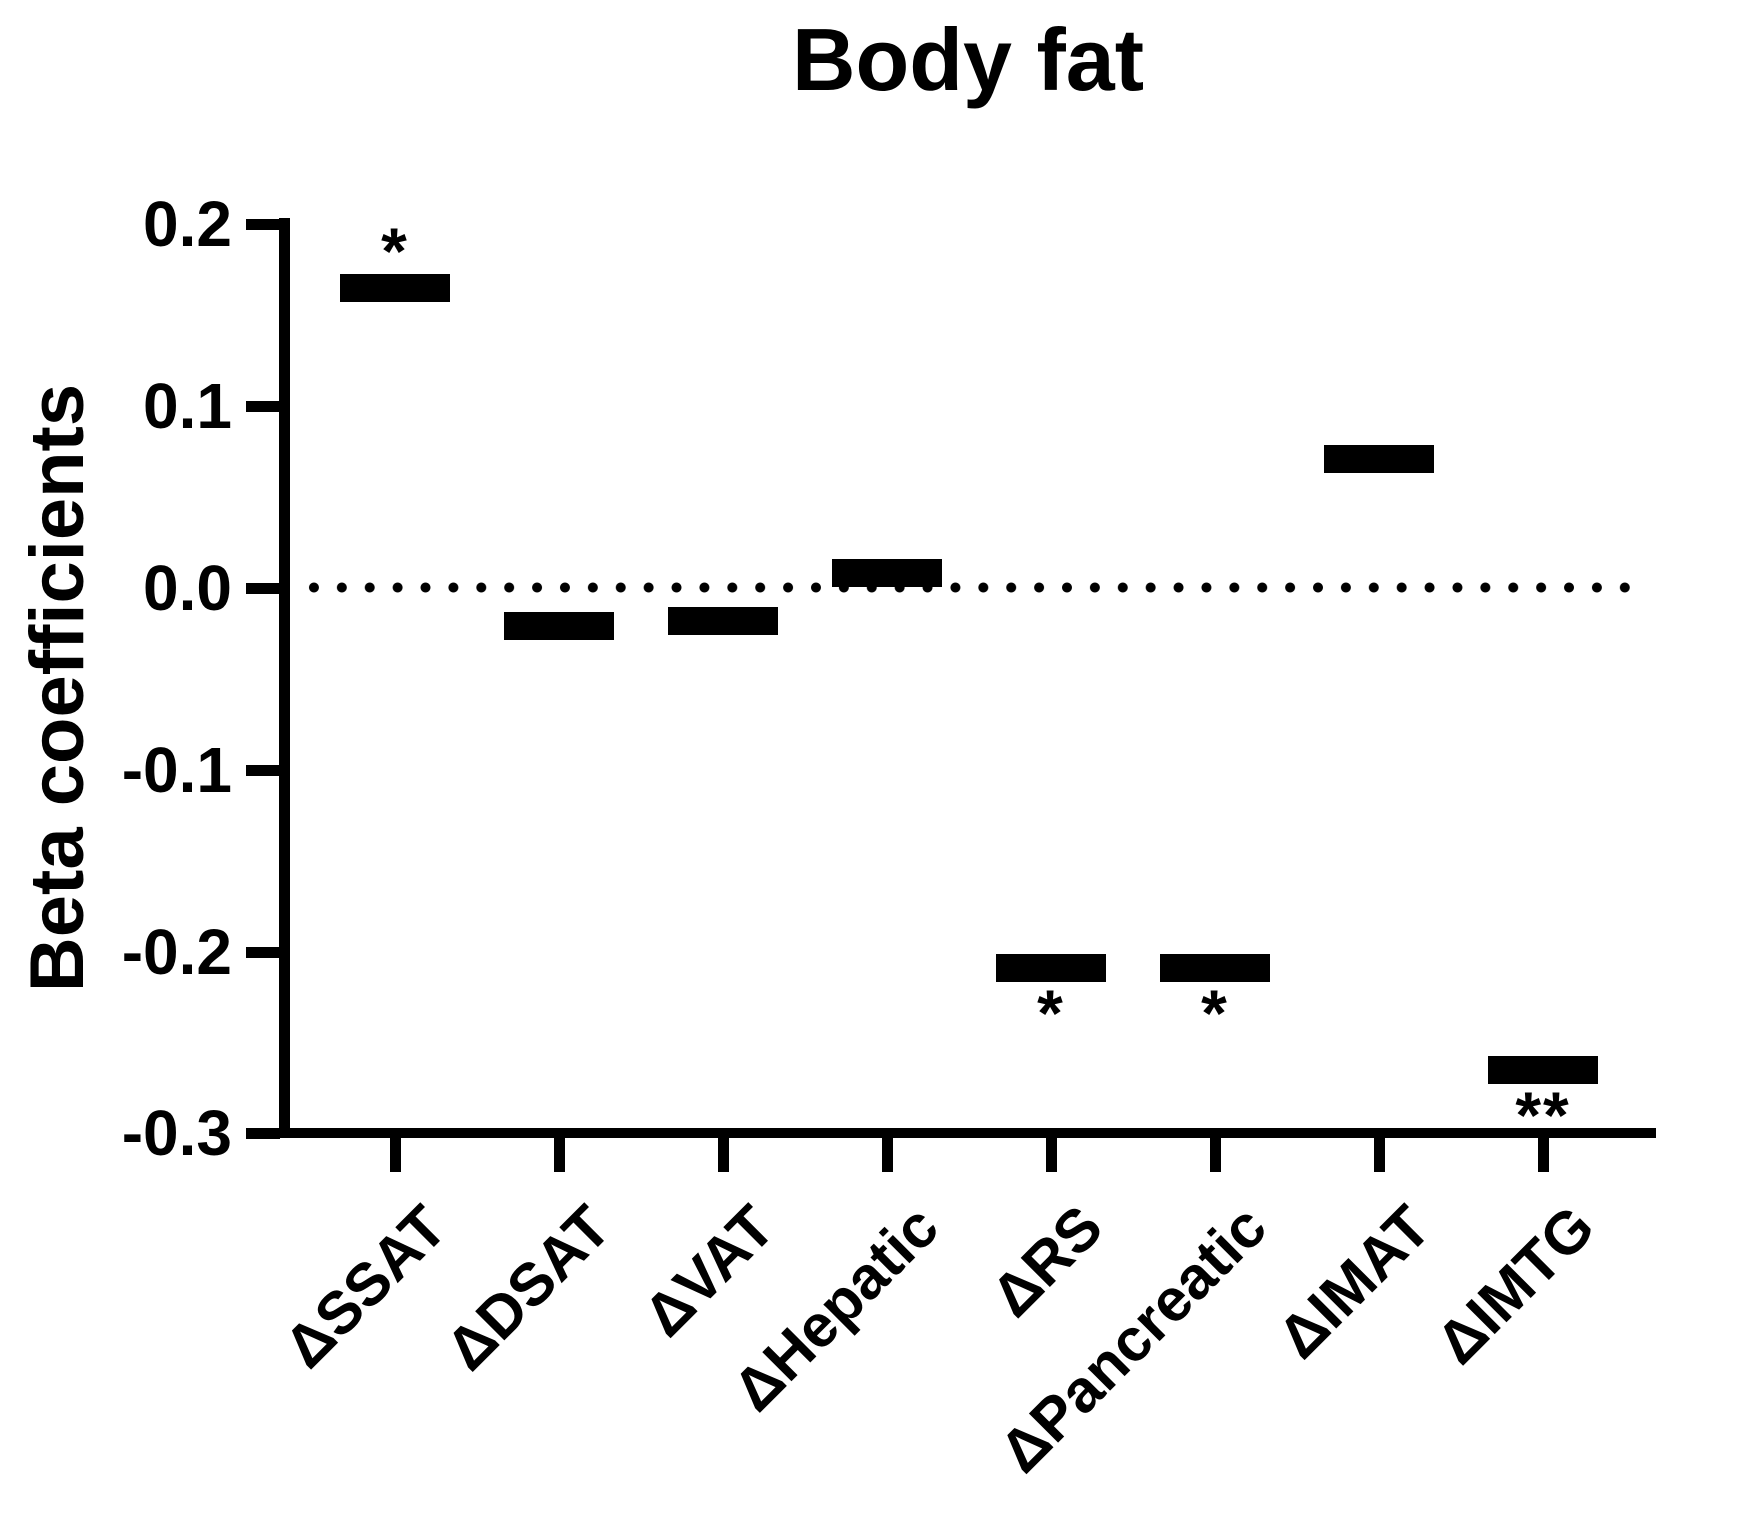 This screenshot has height=1515, width=1748. Describe the element at coordinates (187, 588) in the screenshot. I see `y-tick-label: 0.0` at that location.